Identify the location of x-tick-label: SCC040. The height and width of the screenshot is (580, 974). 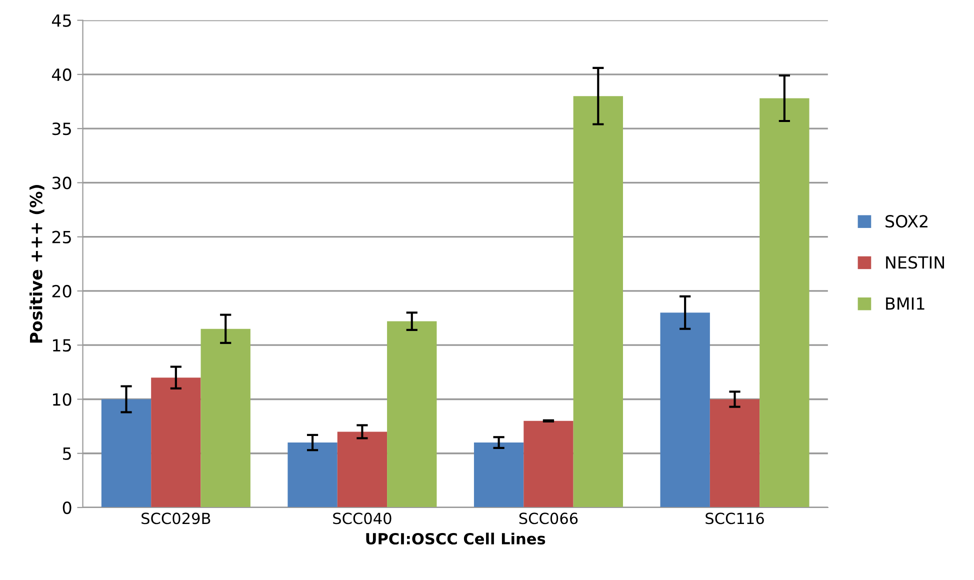
(362, 518).